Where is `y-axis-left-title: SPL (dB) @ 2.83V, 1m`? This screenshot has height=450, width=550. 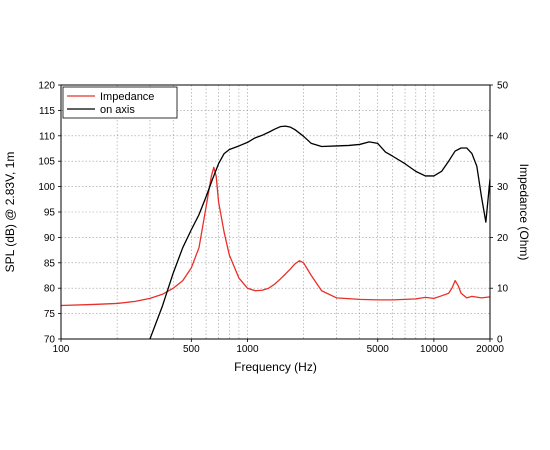
y-axis-left-title: SPL (dB) @ 2.83V, 1m is located at coordinates (10, 212).